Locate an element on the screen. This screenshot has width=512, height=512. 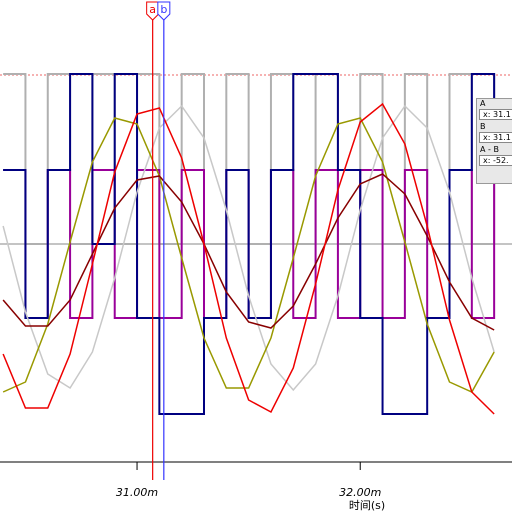
cursor-label: a is located at coordinates (152, 9).